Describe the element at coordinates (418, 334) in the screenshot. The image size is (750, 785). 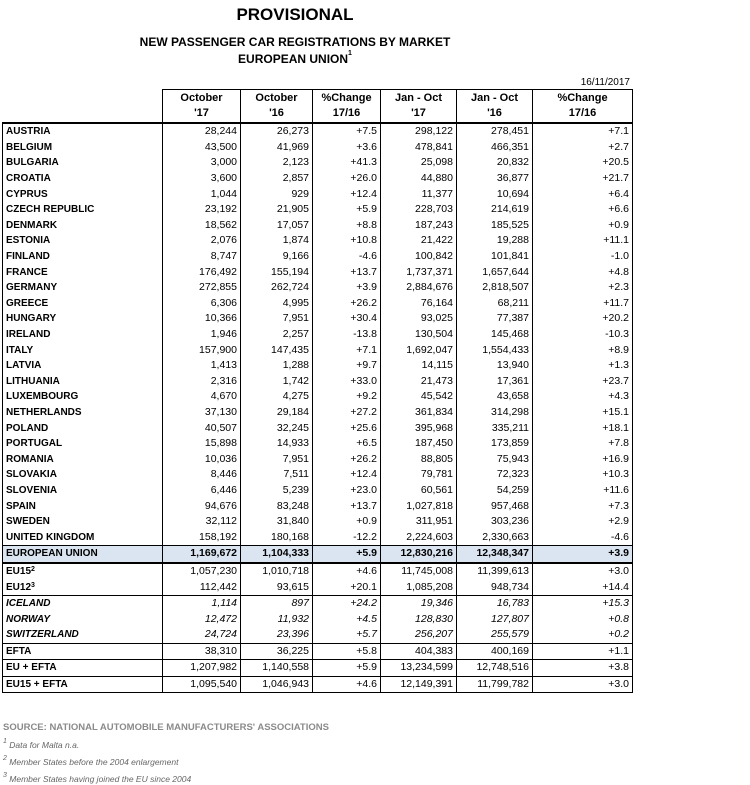
I see `value-cell: 130,504` at that location.